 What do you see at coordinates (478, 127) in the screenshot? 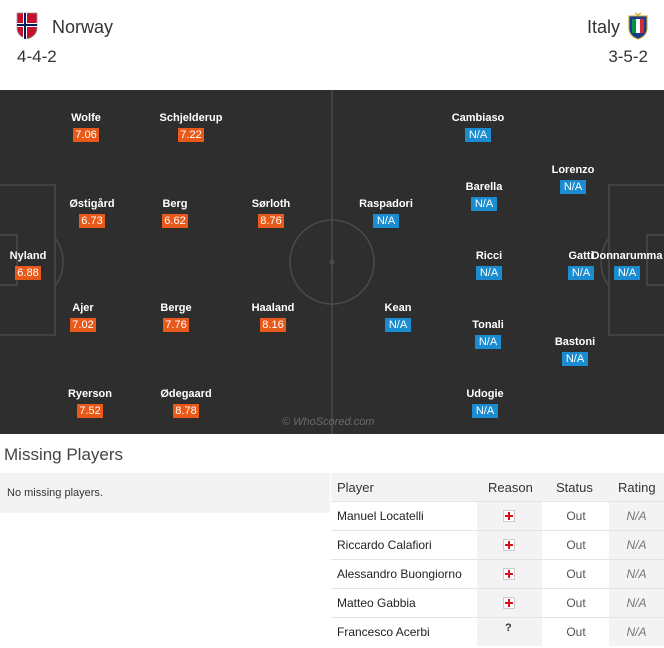
I see `away-player-card: Cambiaso N/A` at bounding box center [478, 127].